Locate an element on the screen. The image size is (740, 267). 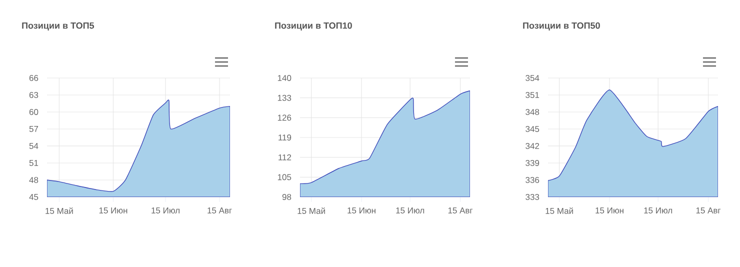
y-tick-label: 48 is located at coordinates (33, 179).